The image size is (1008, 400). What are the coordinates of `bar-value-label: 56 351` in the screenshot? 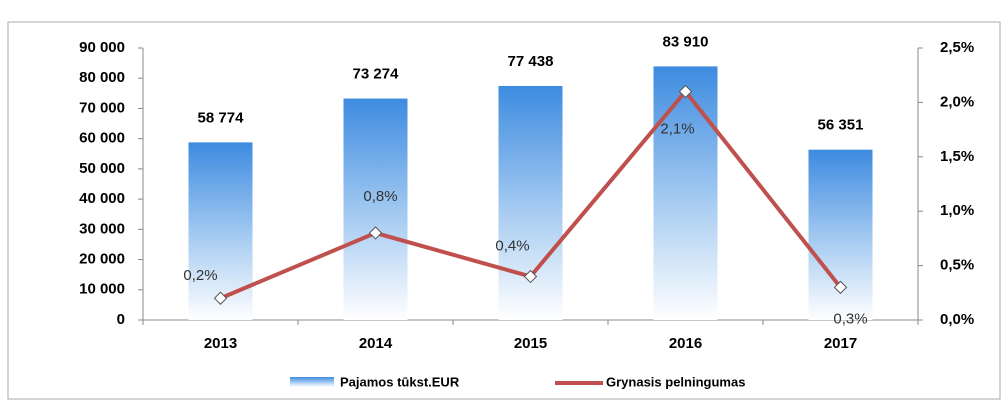 It's located at (841, 125).